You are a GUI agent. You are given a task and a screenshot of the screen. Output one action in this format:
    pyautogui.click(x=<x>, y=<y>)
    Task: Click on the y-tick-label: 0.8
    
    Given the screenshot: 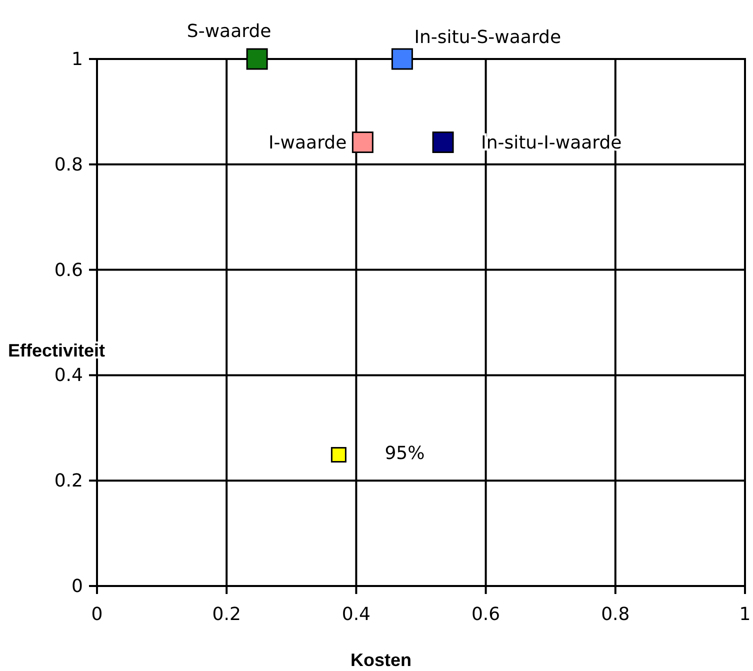 What is the action you would take?
    pyautogui.click(x=68, y=165)
    